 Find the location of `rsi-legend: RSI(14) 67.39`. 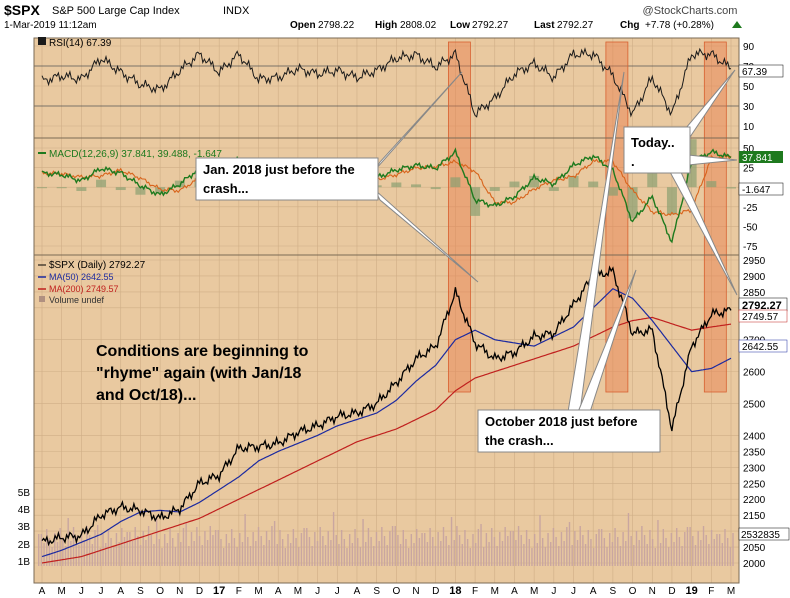

rsi-legend: RSI(14) 67.39 is located at coordinates (80, 43).